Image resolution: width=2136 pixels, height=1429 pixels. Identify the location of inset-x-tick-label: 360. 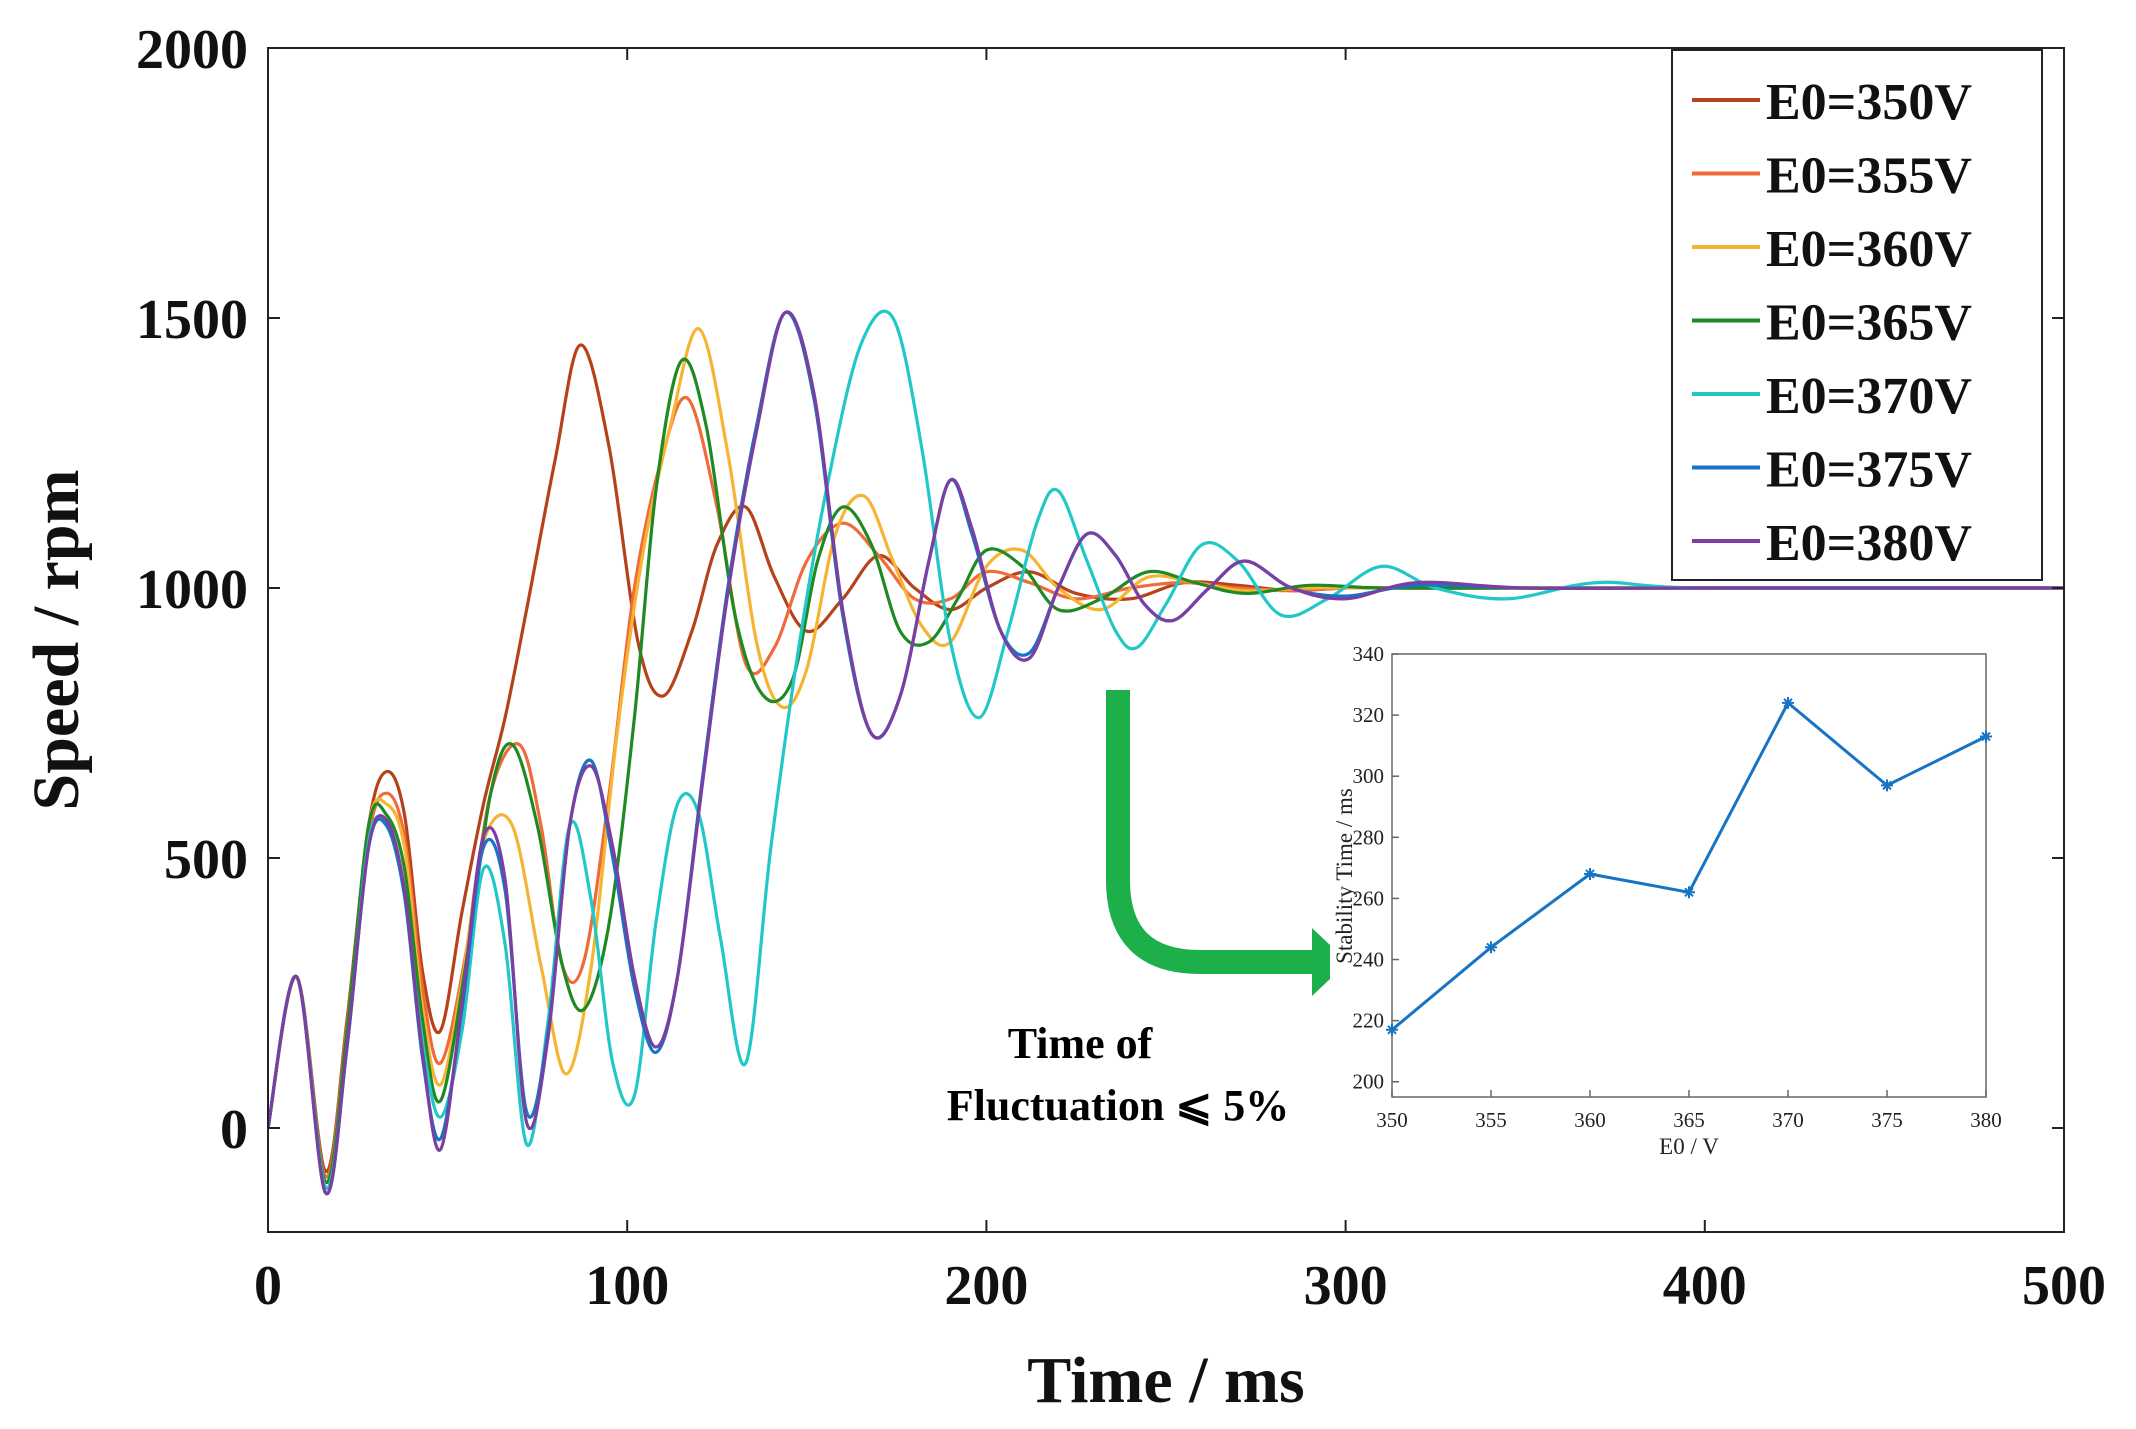
(1590, 1120).